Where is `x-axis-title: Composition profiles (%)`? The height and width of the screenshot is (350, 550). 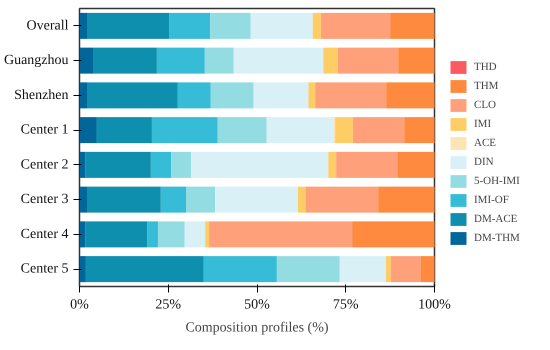 x-axis-title: Composition profiles (%) is located at coordinates (257, 328).